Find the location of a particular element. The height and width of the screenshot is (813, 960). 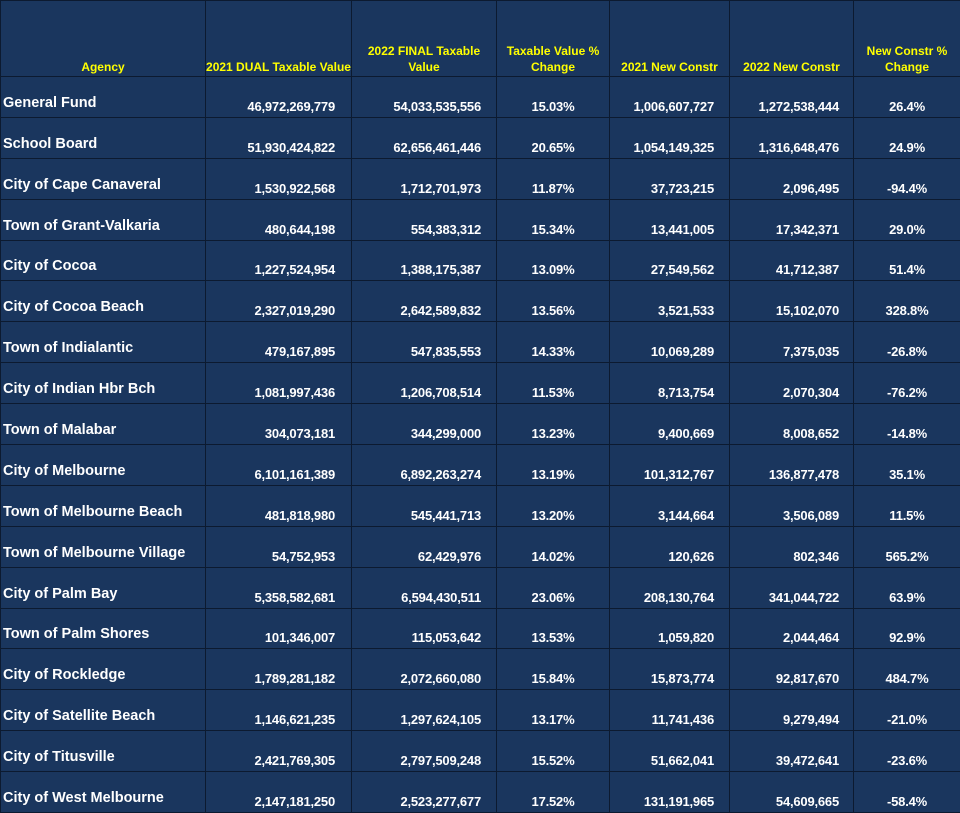

taxable-pct-change-cell: 15.52% is located at coordinates (553, 751).